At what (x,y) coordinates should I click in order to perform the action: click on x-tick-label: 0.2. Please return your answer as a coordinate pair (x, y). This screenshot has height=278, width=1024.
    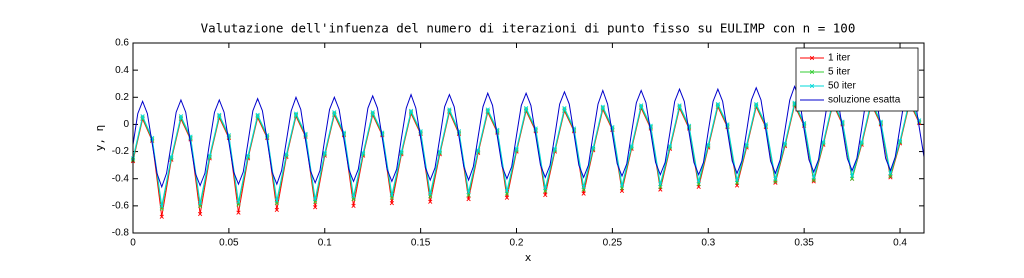
    Looking at the image, I should click on (517, 243).